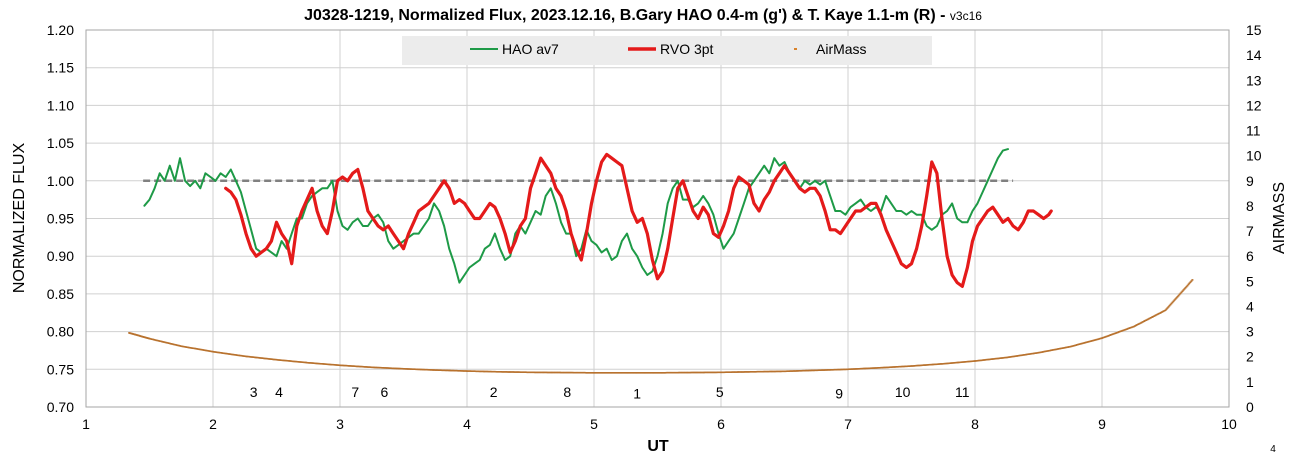 The width and height of the screenshot is (1294, 471). What do you see at coordinates (667, 50) in the screenshot?
I see `legend-box` at bounding box center [667, 50].